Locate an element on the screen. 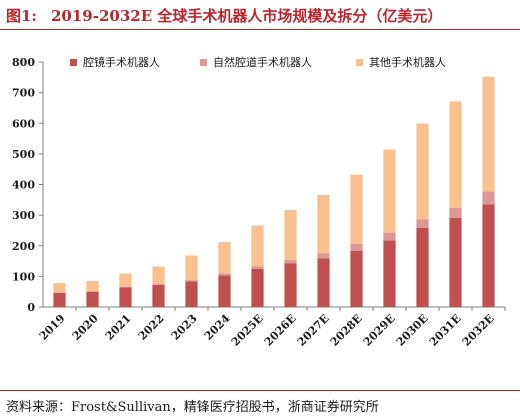 This screenshot has height=417, width=520. y-tick-label: 600 is located at coordinates (23, 123).